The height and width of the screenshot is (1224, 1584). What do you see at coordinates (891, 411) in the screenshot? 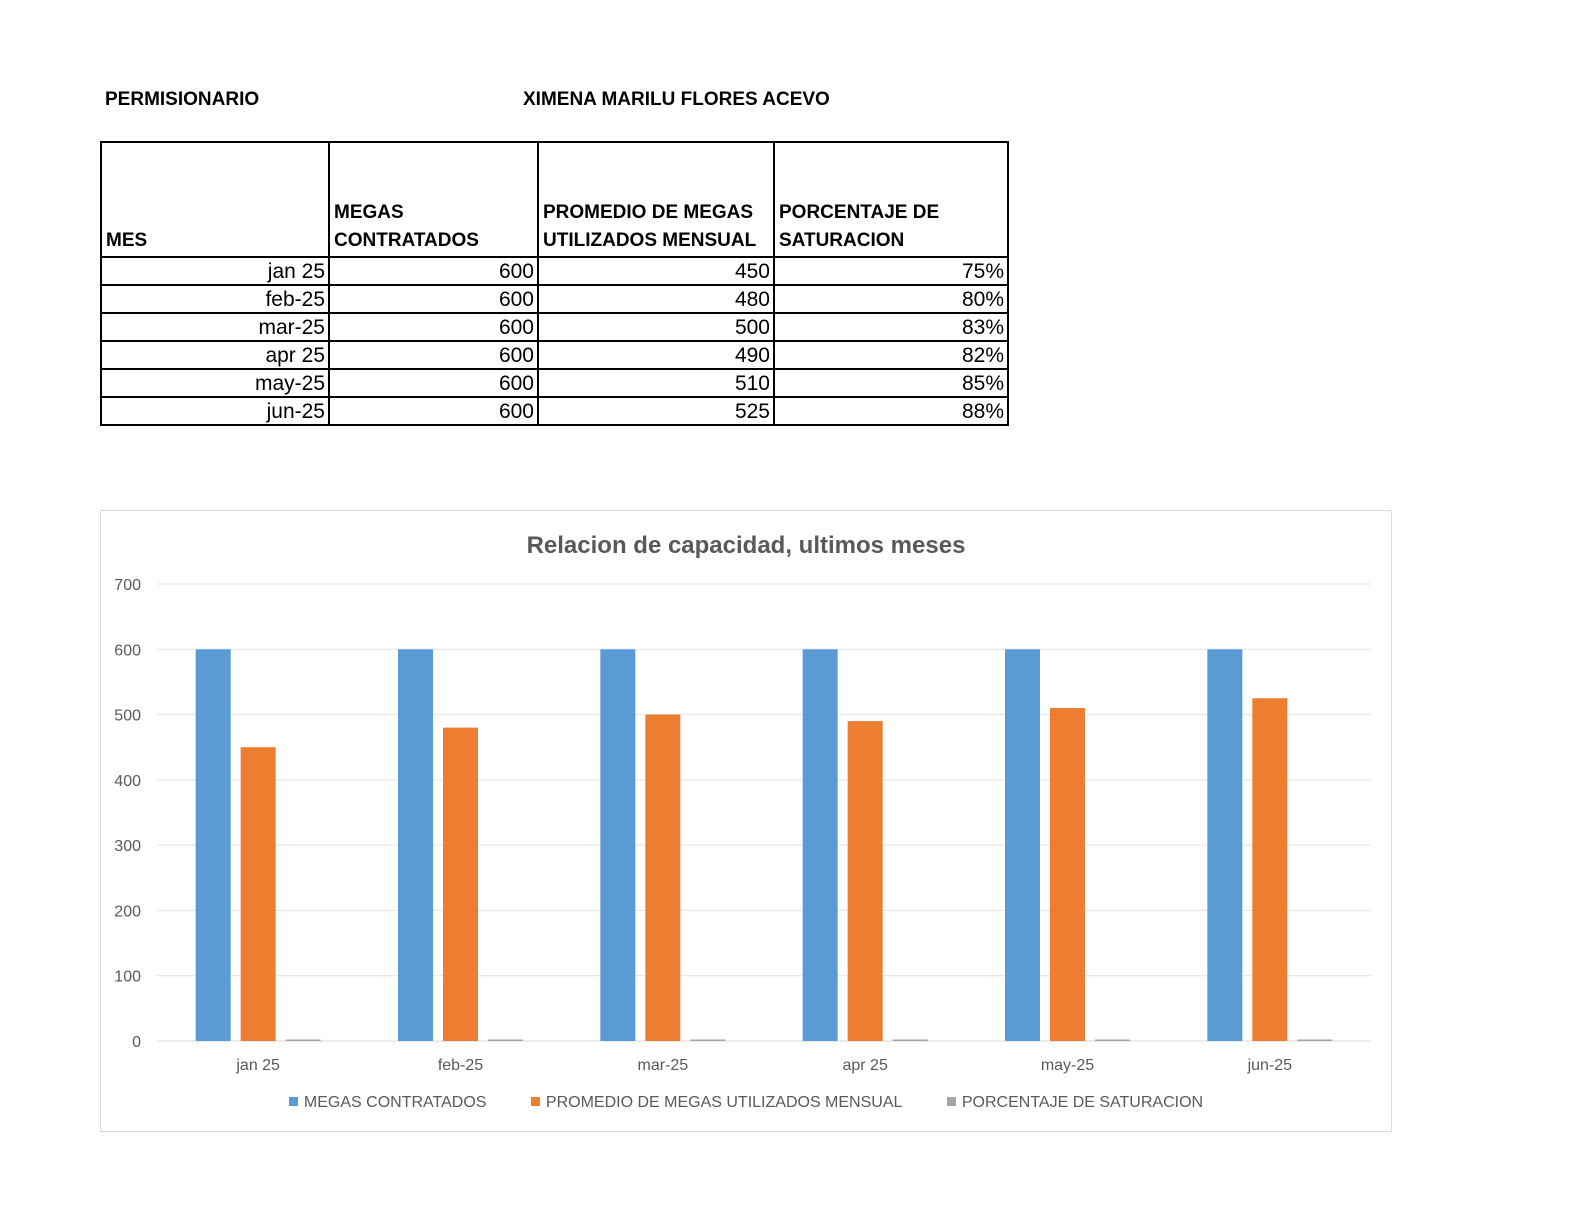
I see `cell-porcentaje: 88%` at bounding box center [891, 411].